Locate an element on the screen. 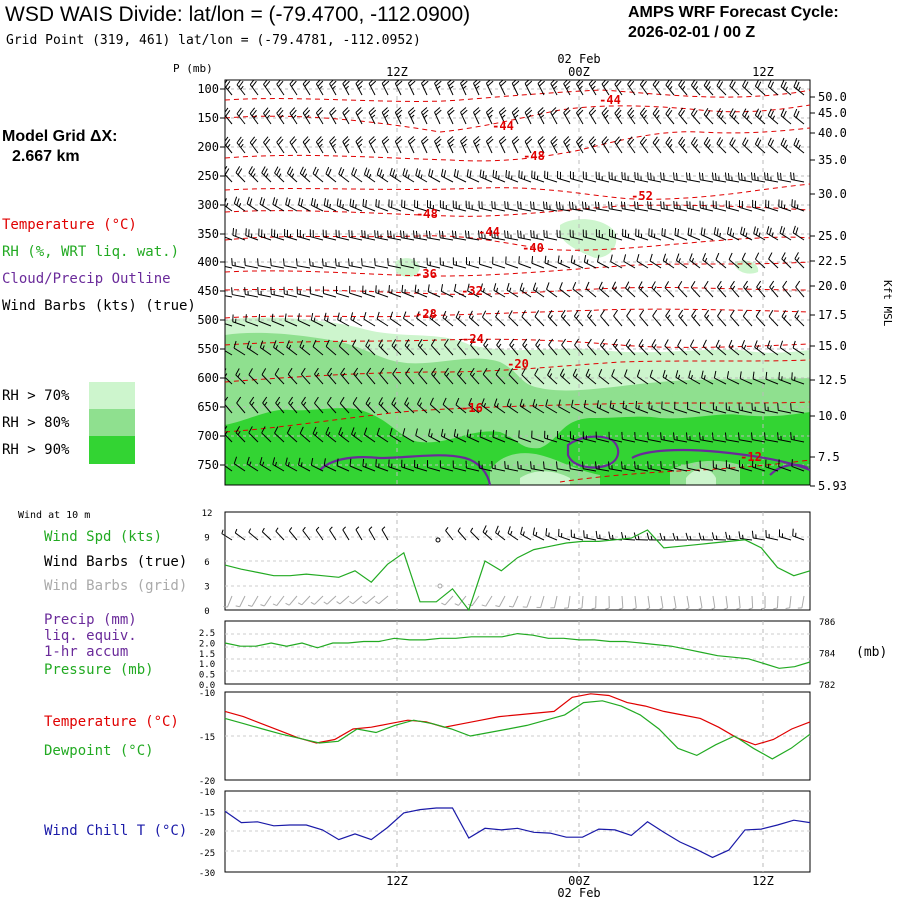 This screenshot has height=900, width=900. pressure-tick-label: 400 is located at coordinates (208, 262).